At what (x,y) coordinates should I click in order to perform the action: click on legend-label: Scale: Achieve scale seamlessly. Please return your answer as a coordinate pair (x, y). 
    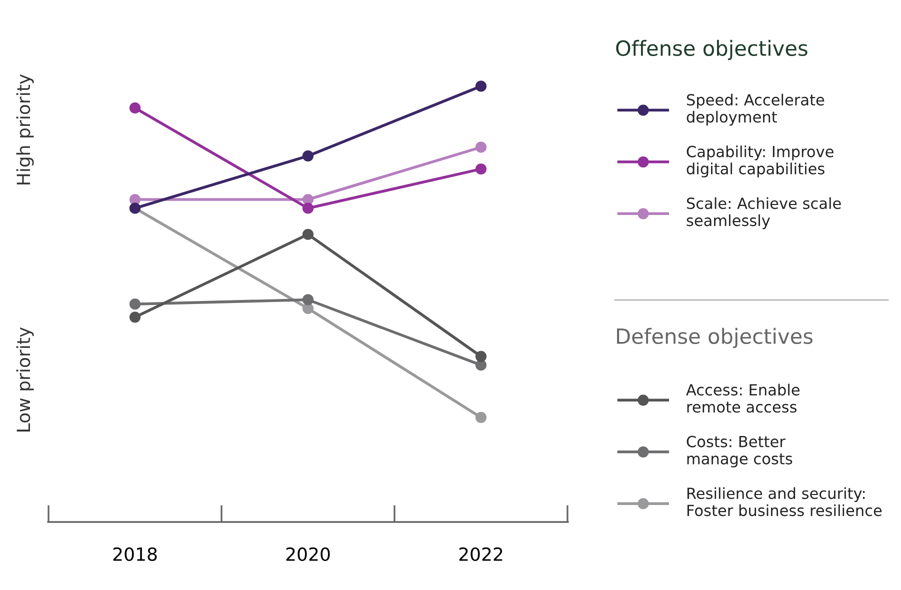
    Looking at the image, I should click on (763, 213).